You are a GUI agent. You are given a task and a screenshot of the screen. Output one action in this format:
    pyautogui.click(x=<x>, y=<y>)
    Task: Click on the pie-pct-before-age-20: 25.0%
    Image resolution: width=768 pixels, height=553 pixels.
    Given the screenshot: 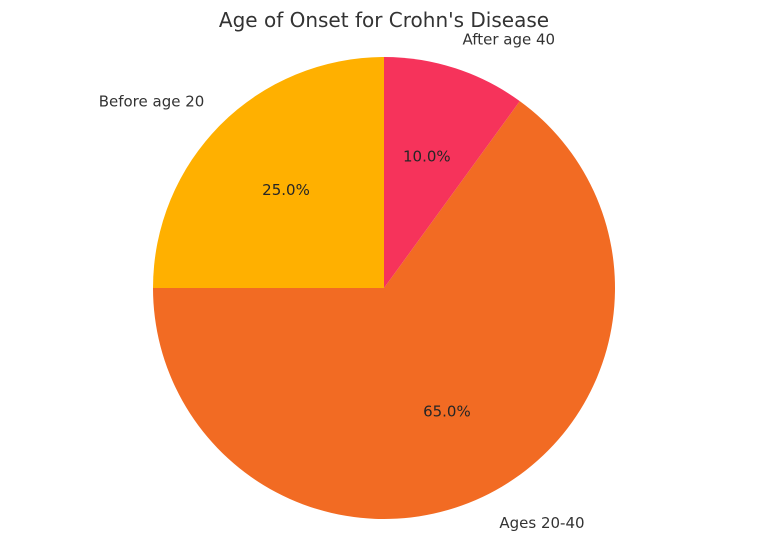 What is the action you would take?
    pyautogui.click(x=286, y=190)
    